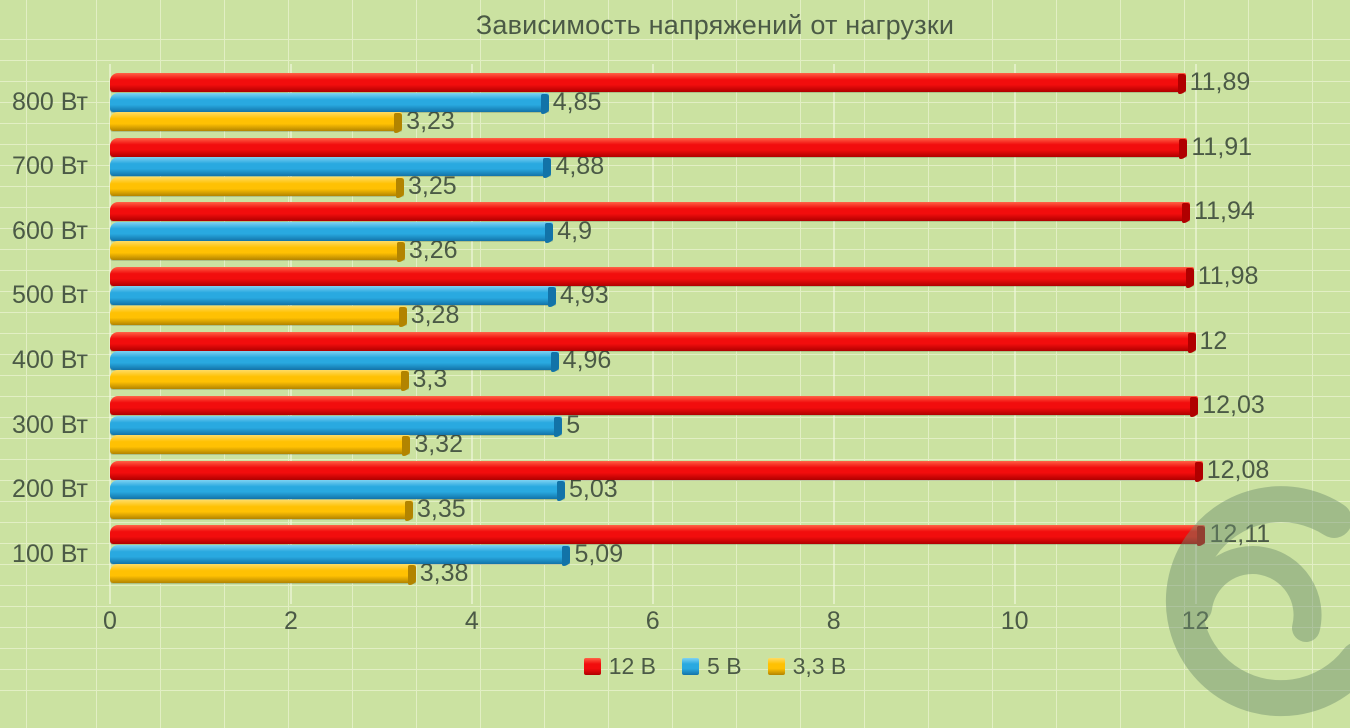 The width and height of the screenshot is (1350, 728). I want to click on x-tick-label: 10, so click(1014, 621).